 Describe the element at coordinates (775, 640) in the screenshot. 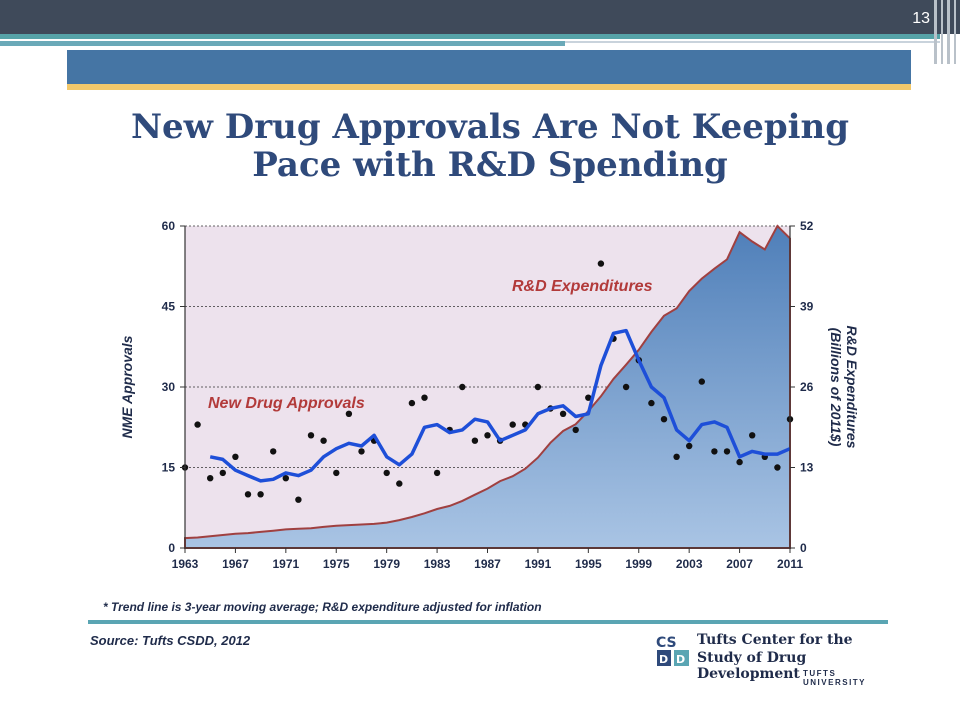

I see `logo-line1: Tufts Center for the` at that location.